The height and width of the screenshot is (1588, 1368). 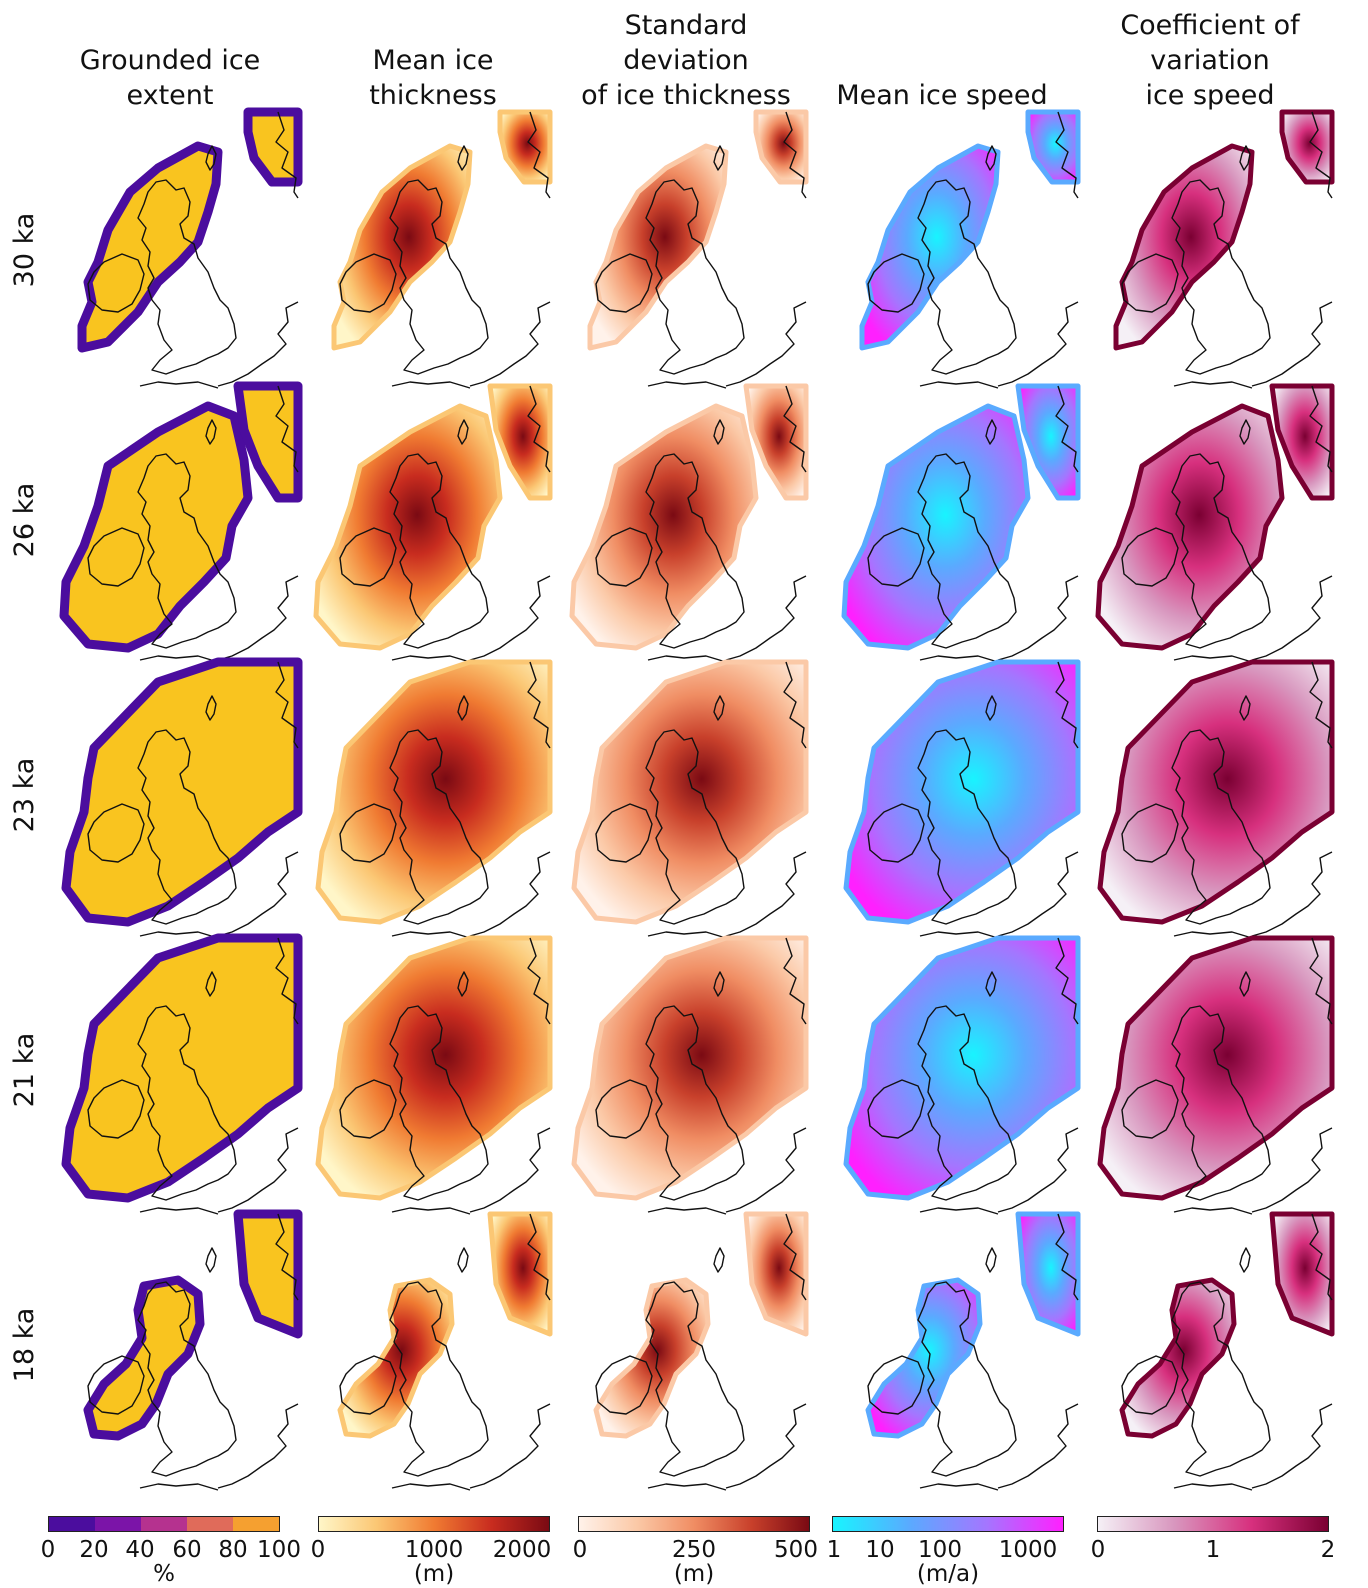 I want to click on colorbar-speed, so click(x=948, y=1524).